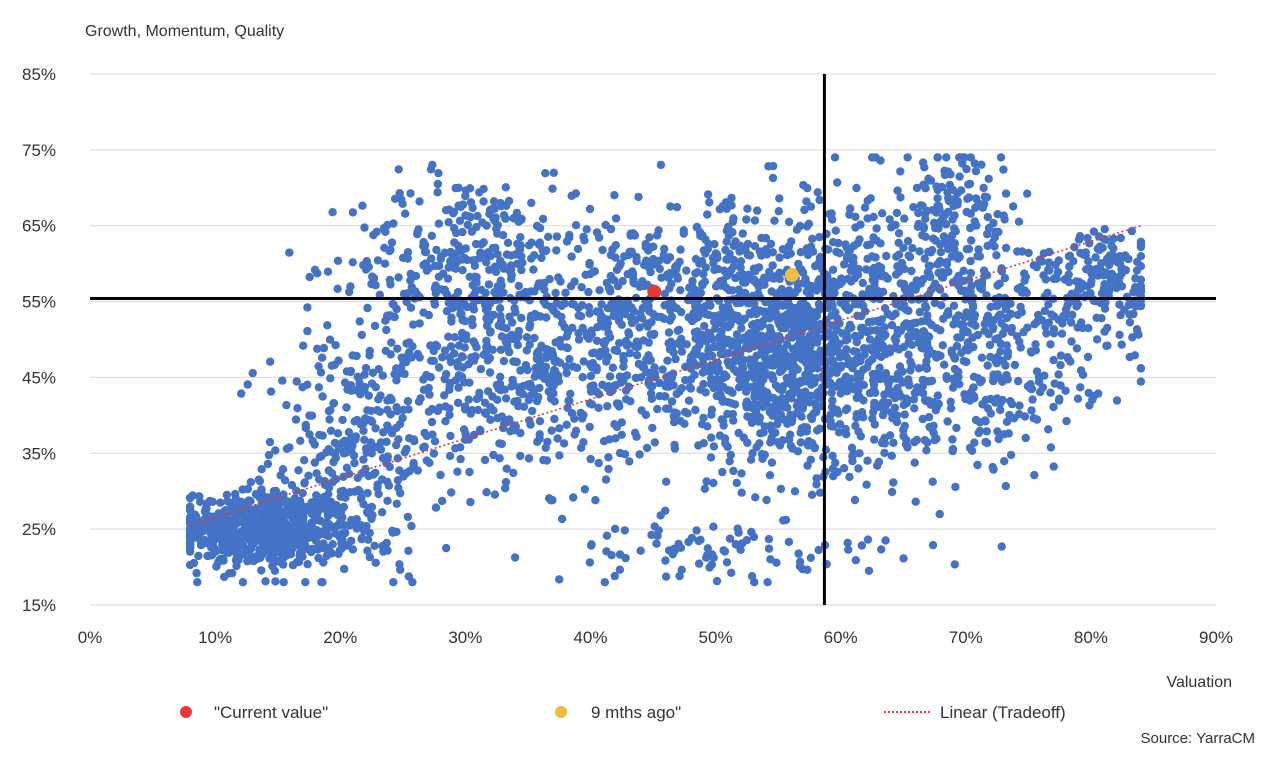  Describe the element at coordinates (340, 637) in the screenshot. I see `x-tick-label: 20%` at that location.